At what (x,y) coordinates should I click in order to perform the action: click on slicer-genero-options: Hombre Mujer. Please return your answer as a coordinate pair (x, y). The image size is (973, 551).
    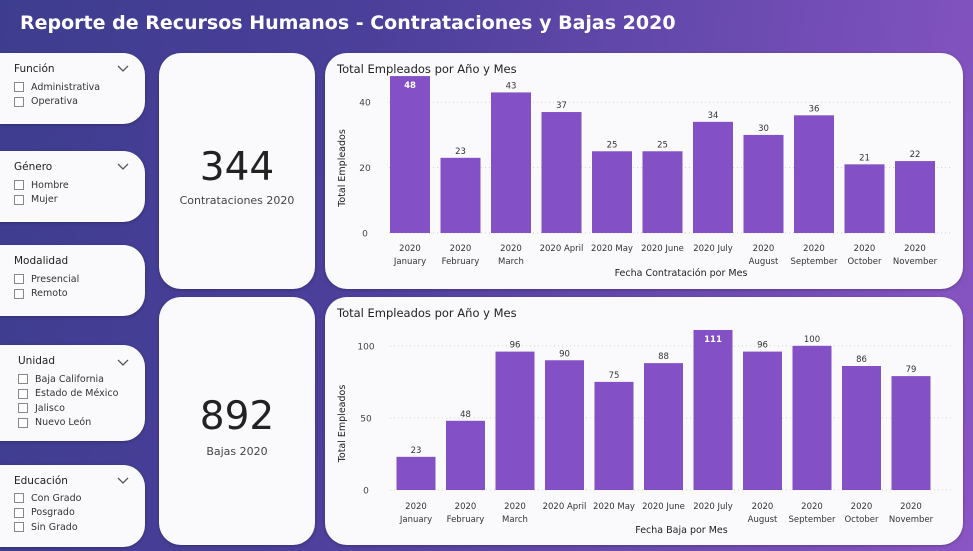
    Looking at the image, I should click on (41, 192).